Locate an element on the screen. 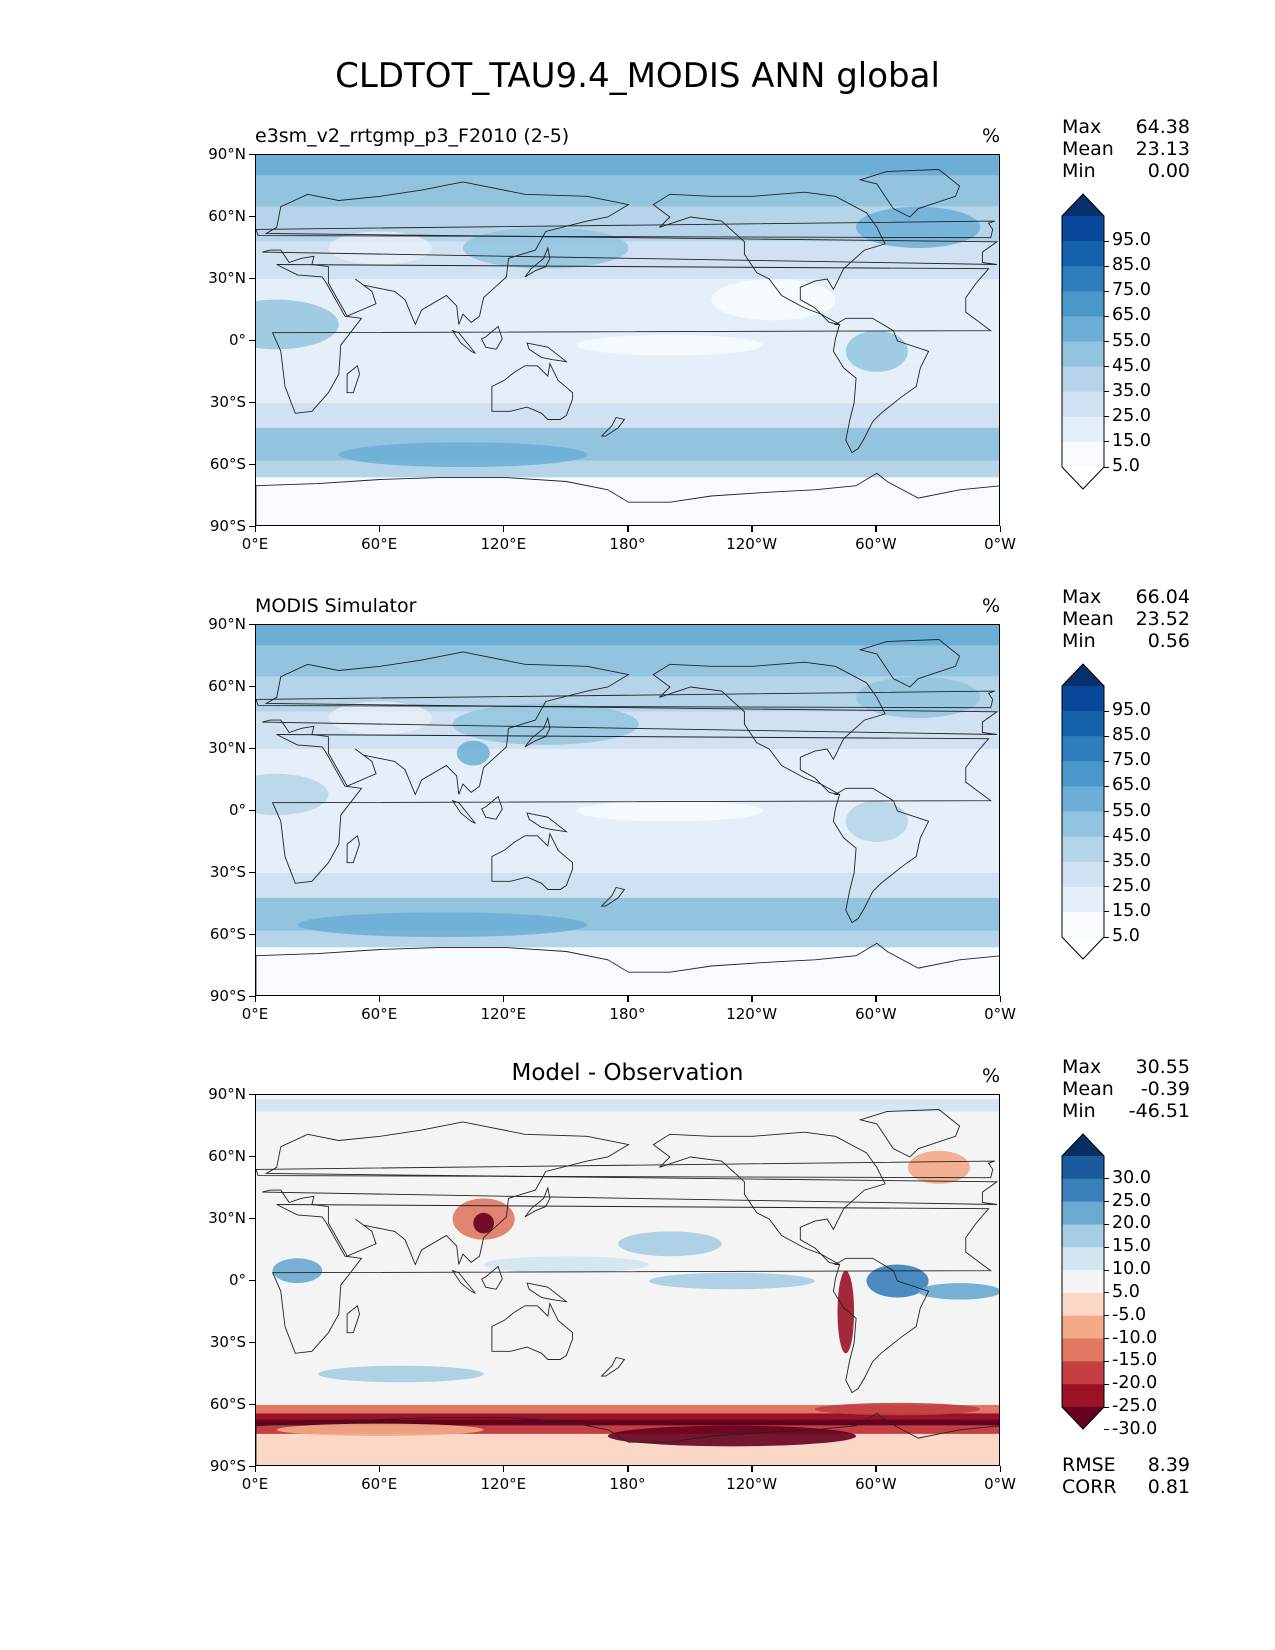  coastline-madagascar is located at coordinates (353, 849).